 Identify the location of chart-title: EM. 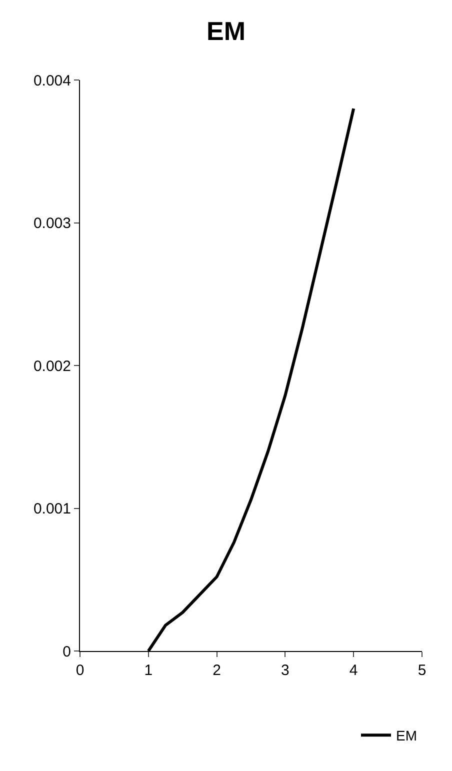
(226, 31).